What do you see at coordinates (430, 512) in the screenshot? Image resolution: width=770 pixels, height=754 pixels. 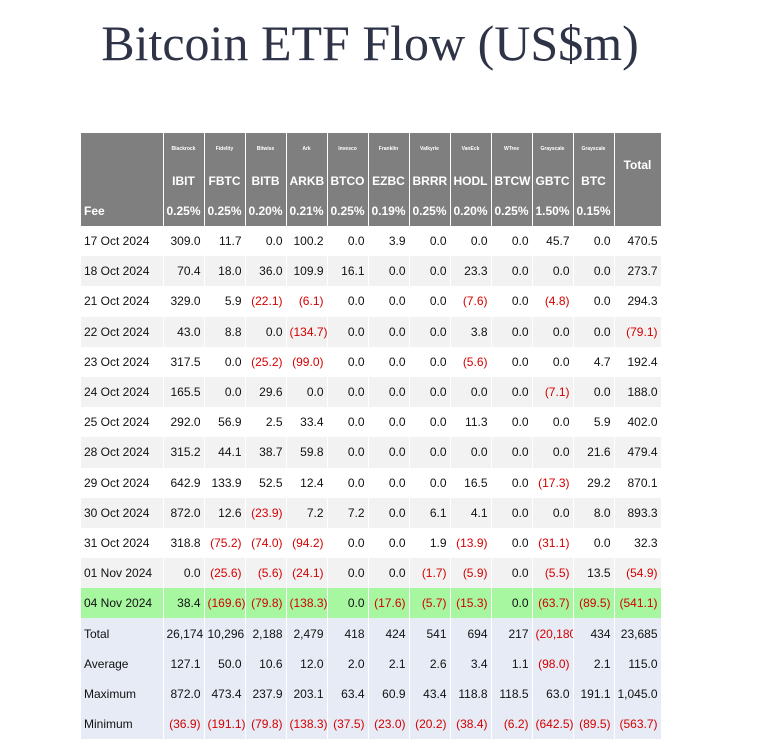 I see `flow-value: 6.1` at bounding box center [430, 512].